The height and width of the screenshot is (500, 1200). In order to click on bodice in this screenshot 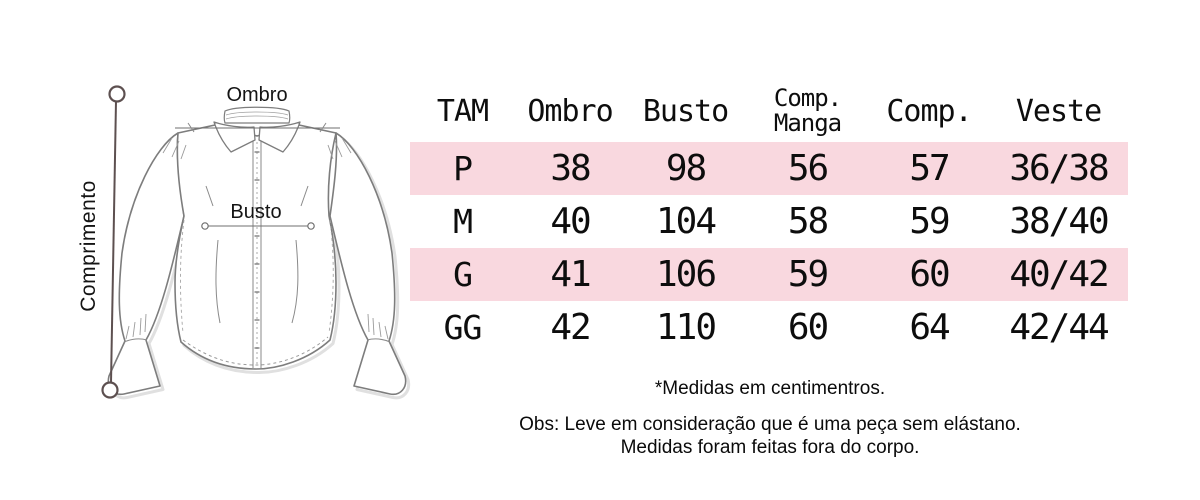, I will do `click(257, 247)`.